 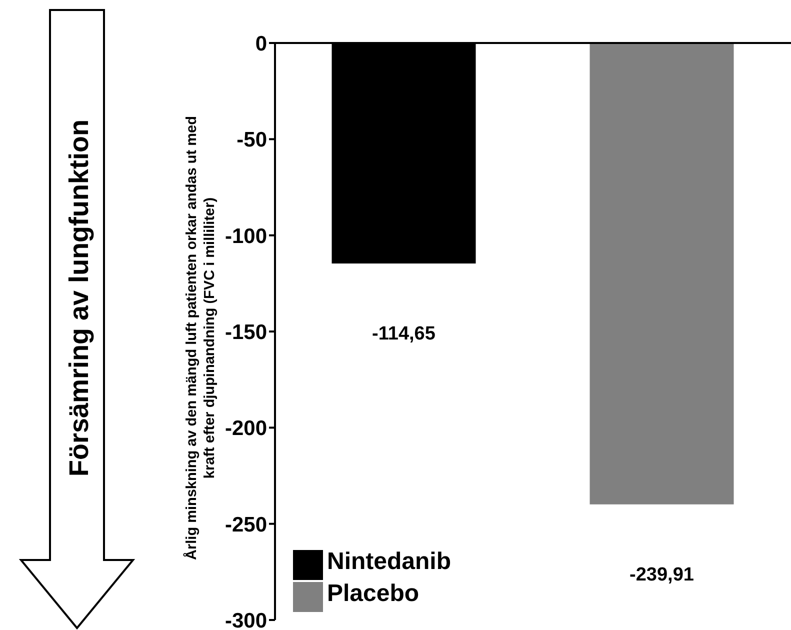 What do you see at coordinates (251, 140) in the screenshot?
I see `y-tick-label: -50` at bounding box center [251, 140].